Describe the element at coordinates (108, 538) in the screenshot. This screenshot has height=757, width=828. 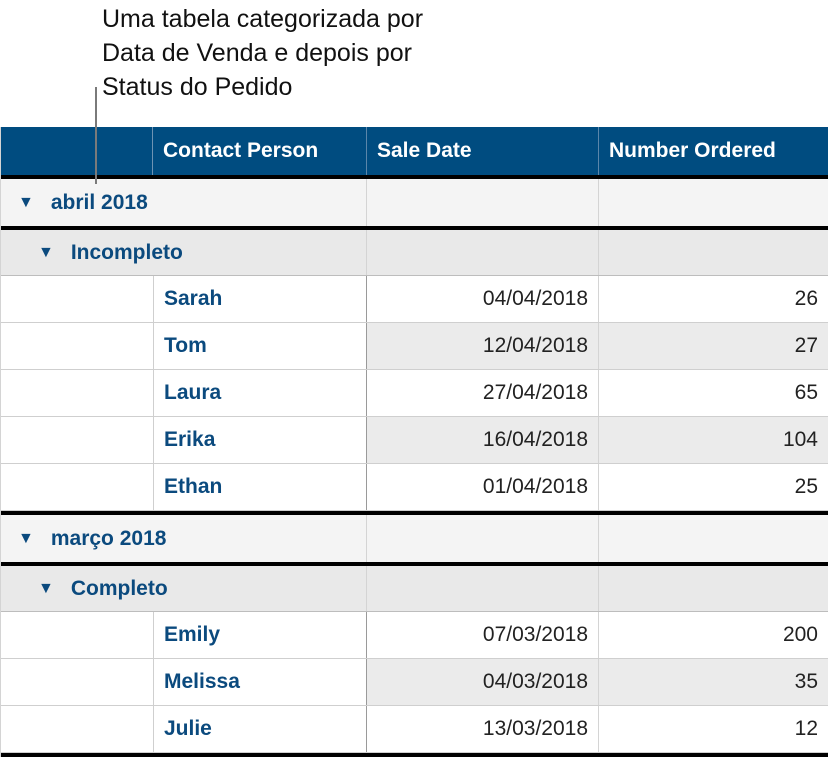
I see `group-label: março 2018` at that location.